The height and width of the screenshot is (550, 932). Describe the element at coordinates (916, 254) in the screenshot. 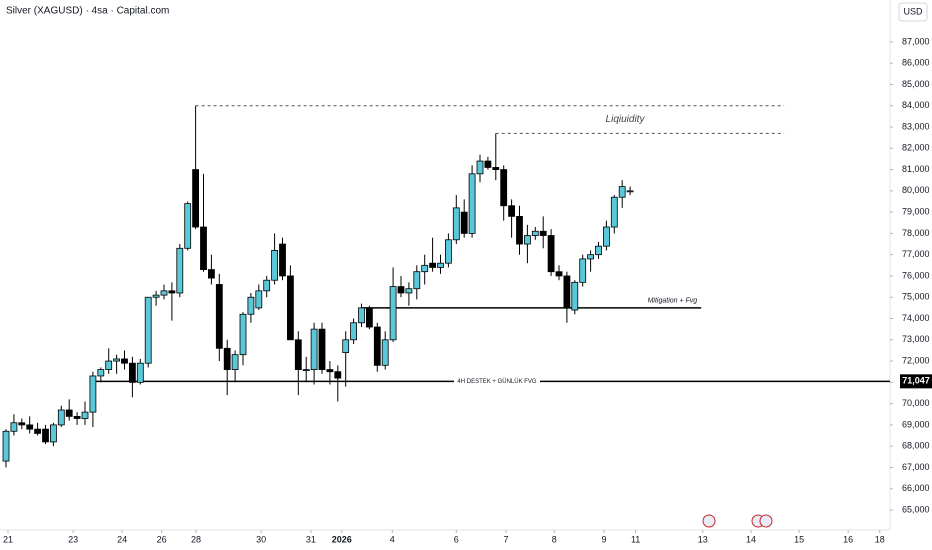

I see `y-tick-label: 77,000` at that location.